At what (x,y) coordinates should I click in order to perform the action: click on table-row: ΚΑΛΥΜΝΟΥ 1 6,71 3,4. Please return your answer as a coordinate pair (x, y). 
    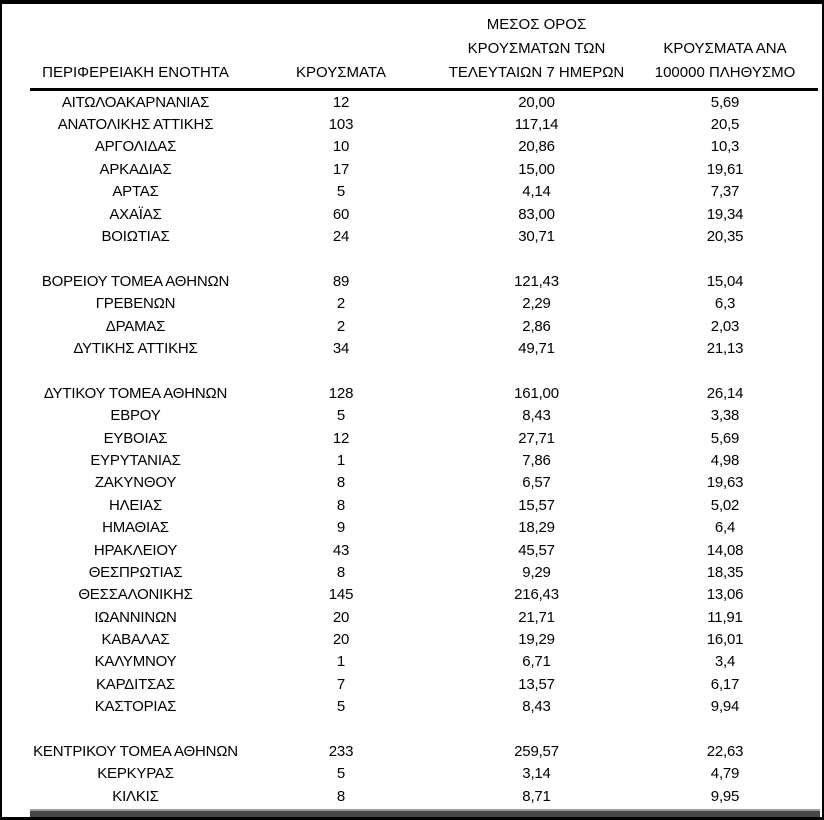
    Looking at the image, I should click on (424, 662).